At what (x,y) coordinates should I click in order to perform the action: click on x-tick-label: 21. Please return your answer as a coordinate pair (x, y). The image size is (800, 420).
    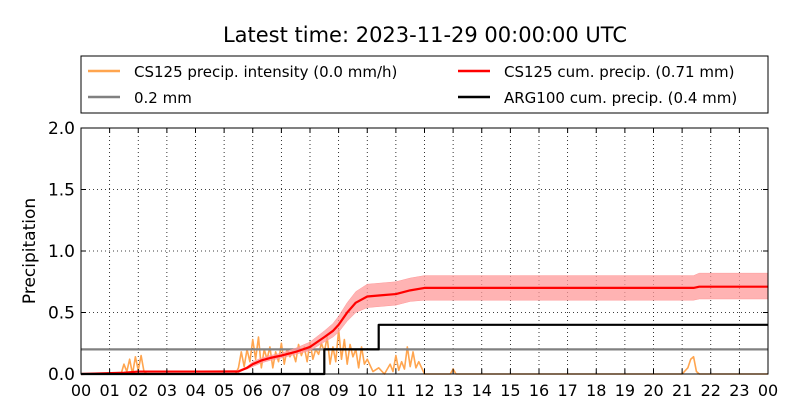
    Looking at the image, I should click on (682, 390).